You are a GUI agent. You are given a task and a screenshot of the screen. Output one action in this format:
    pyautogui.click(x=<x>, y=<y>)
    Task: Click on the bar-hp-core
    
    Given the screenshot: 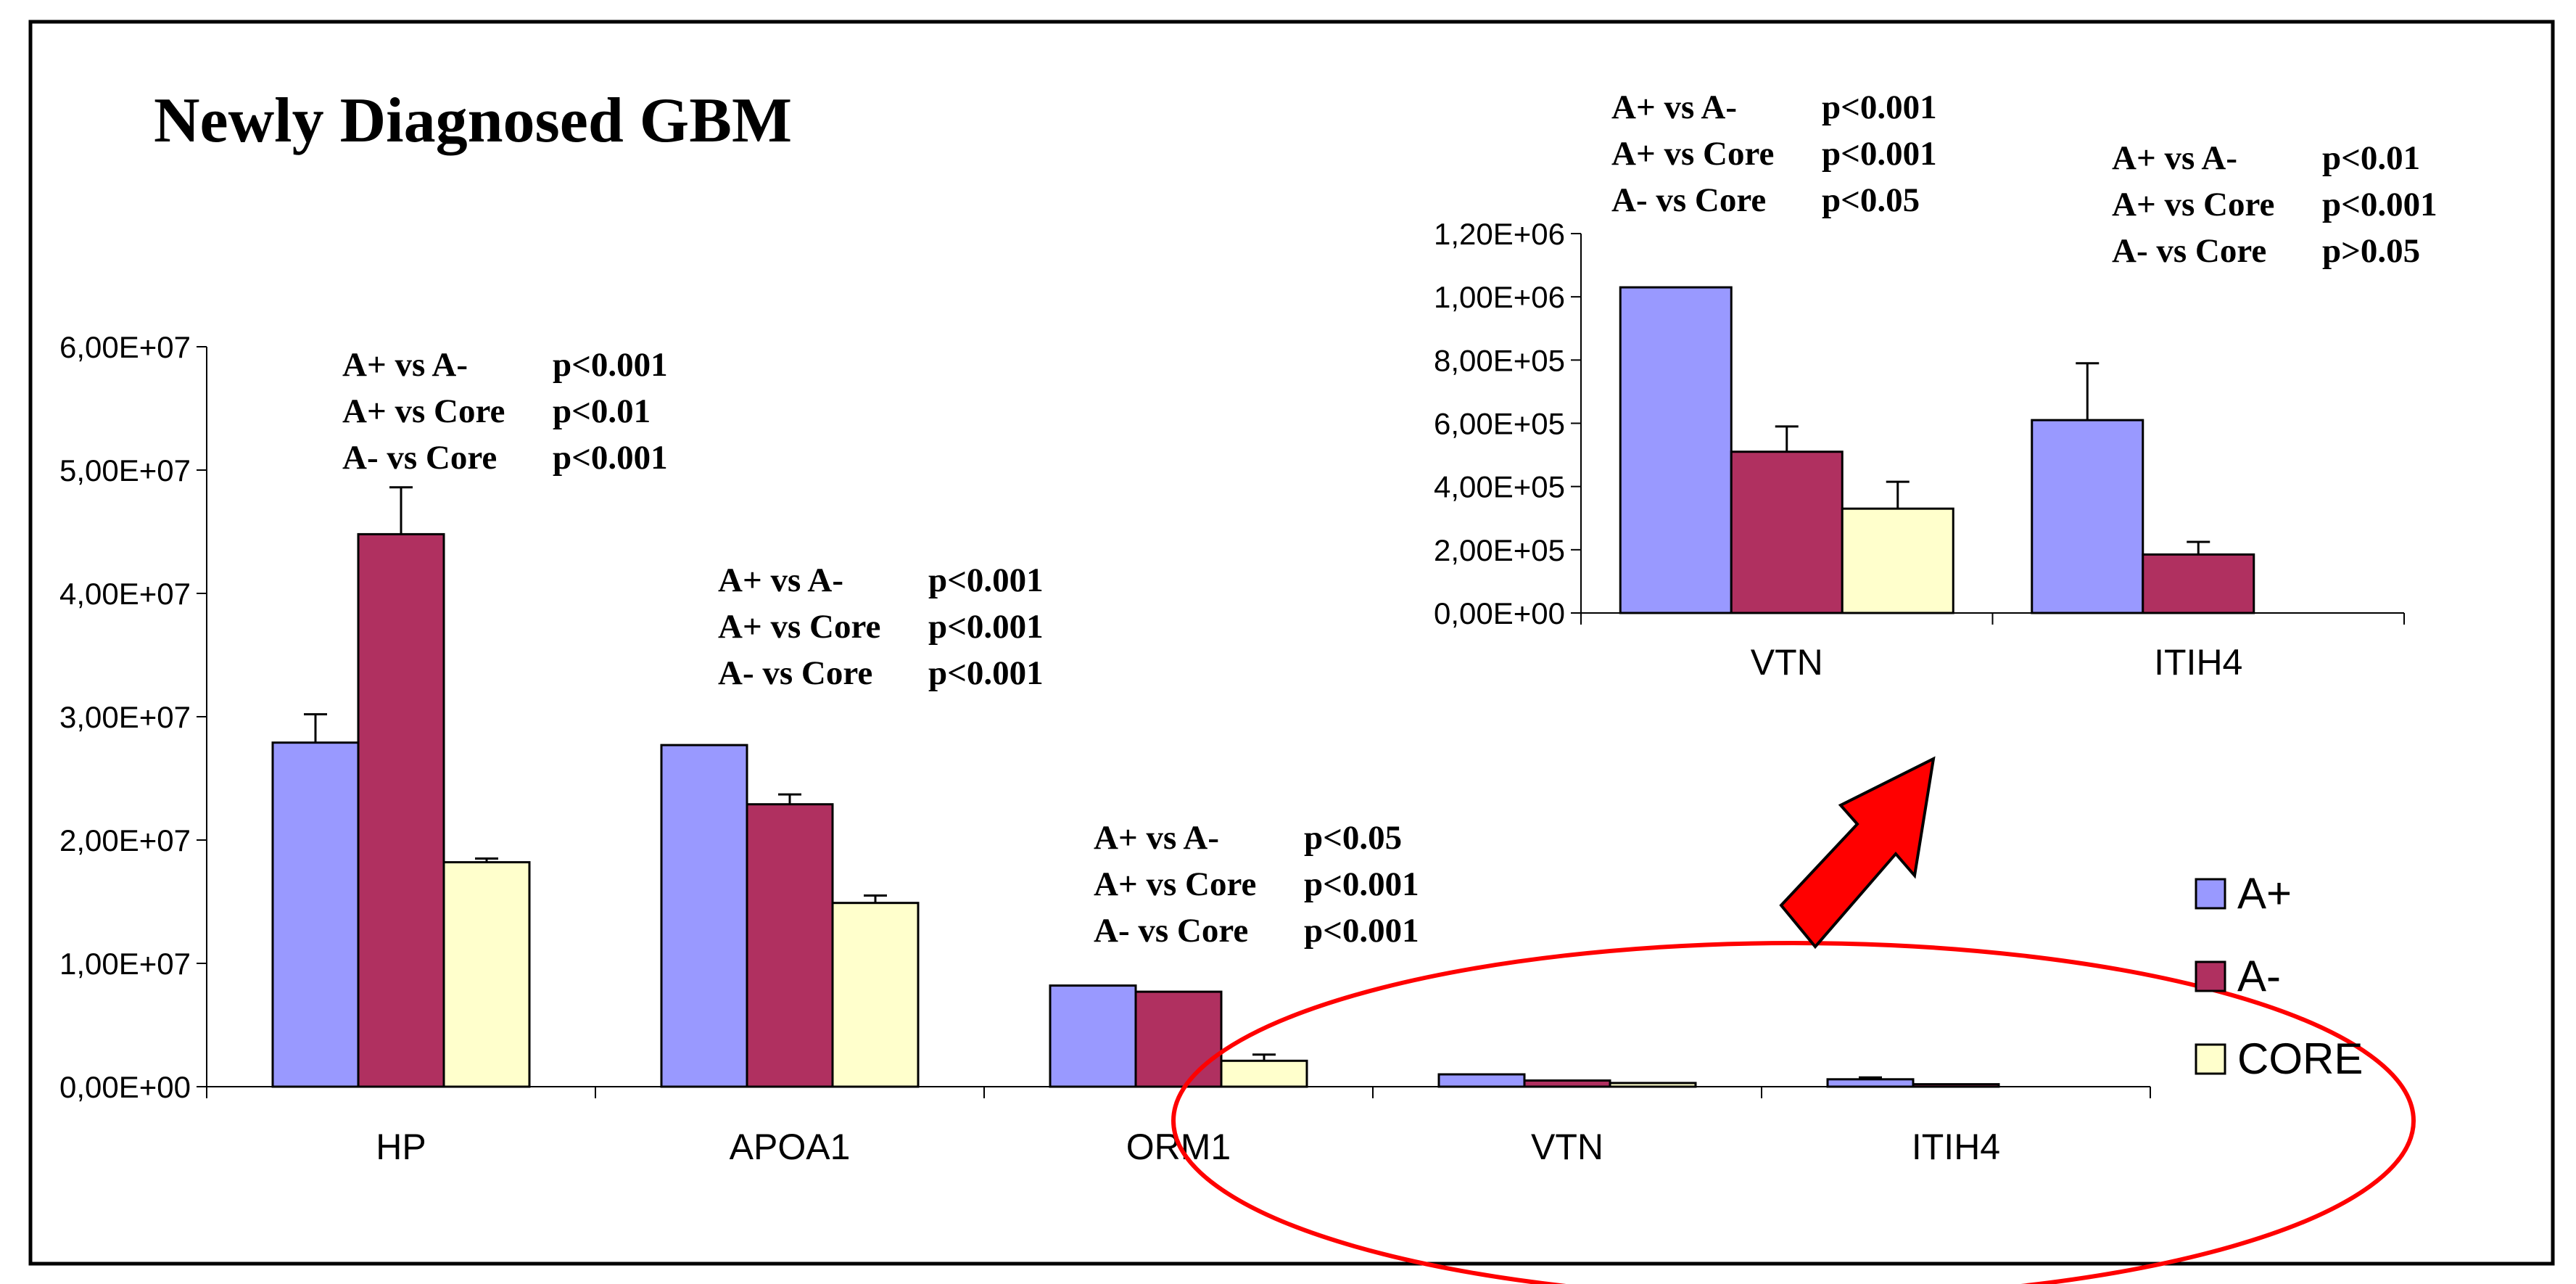 What is the action you would take?
    pyautogui.click(x=486, y=974)
    